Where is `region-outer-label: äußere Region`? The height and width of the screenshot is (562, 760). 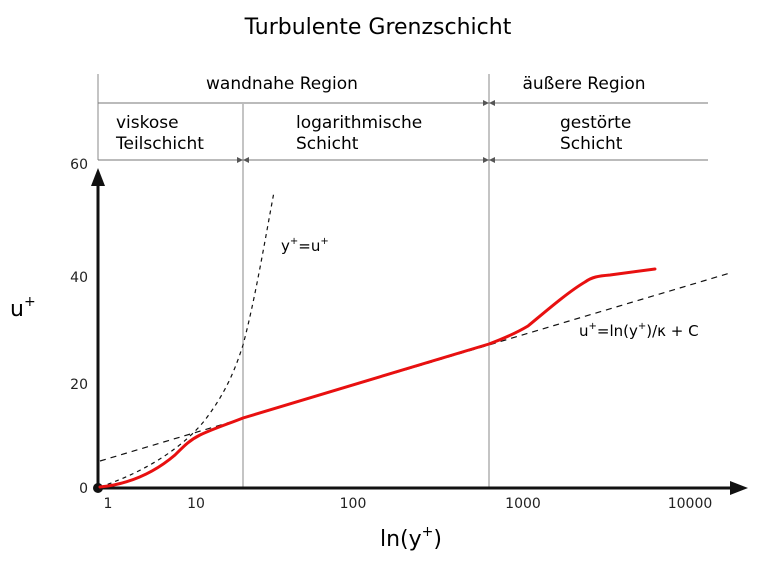
region-outer-label: äußere Region is located at coordinates (583, 84).